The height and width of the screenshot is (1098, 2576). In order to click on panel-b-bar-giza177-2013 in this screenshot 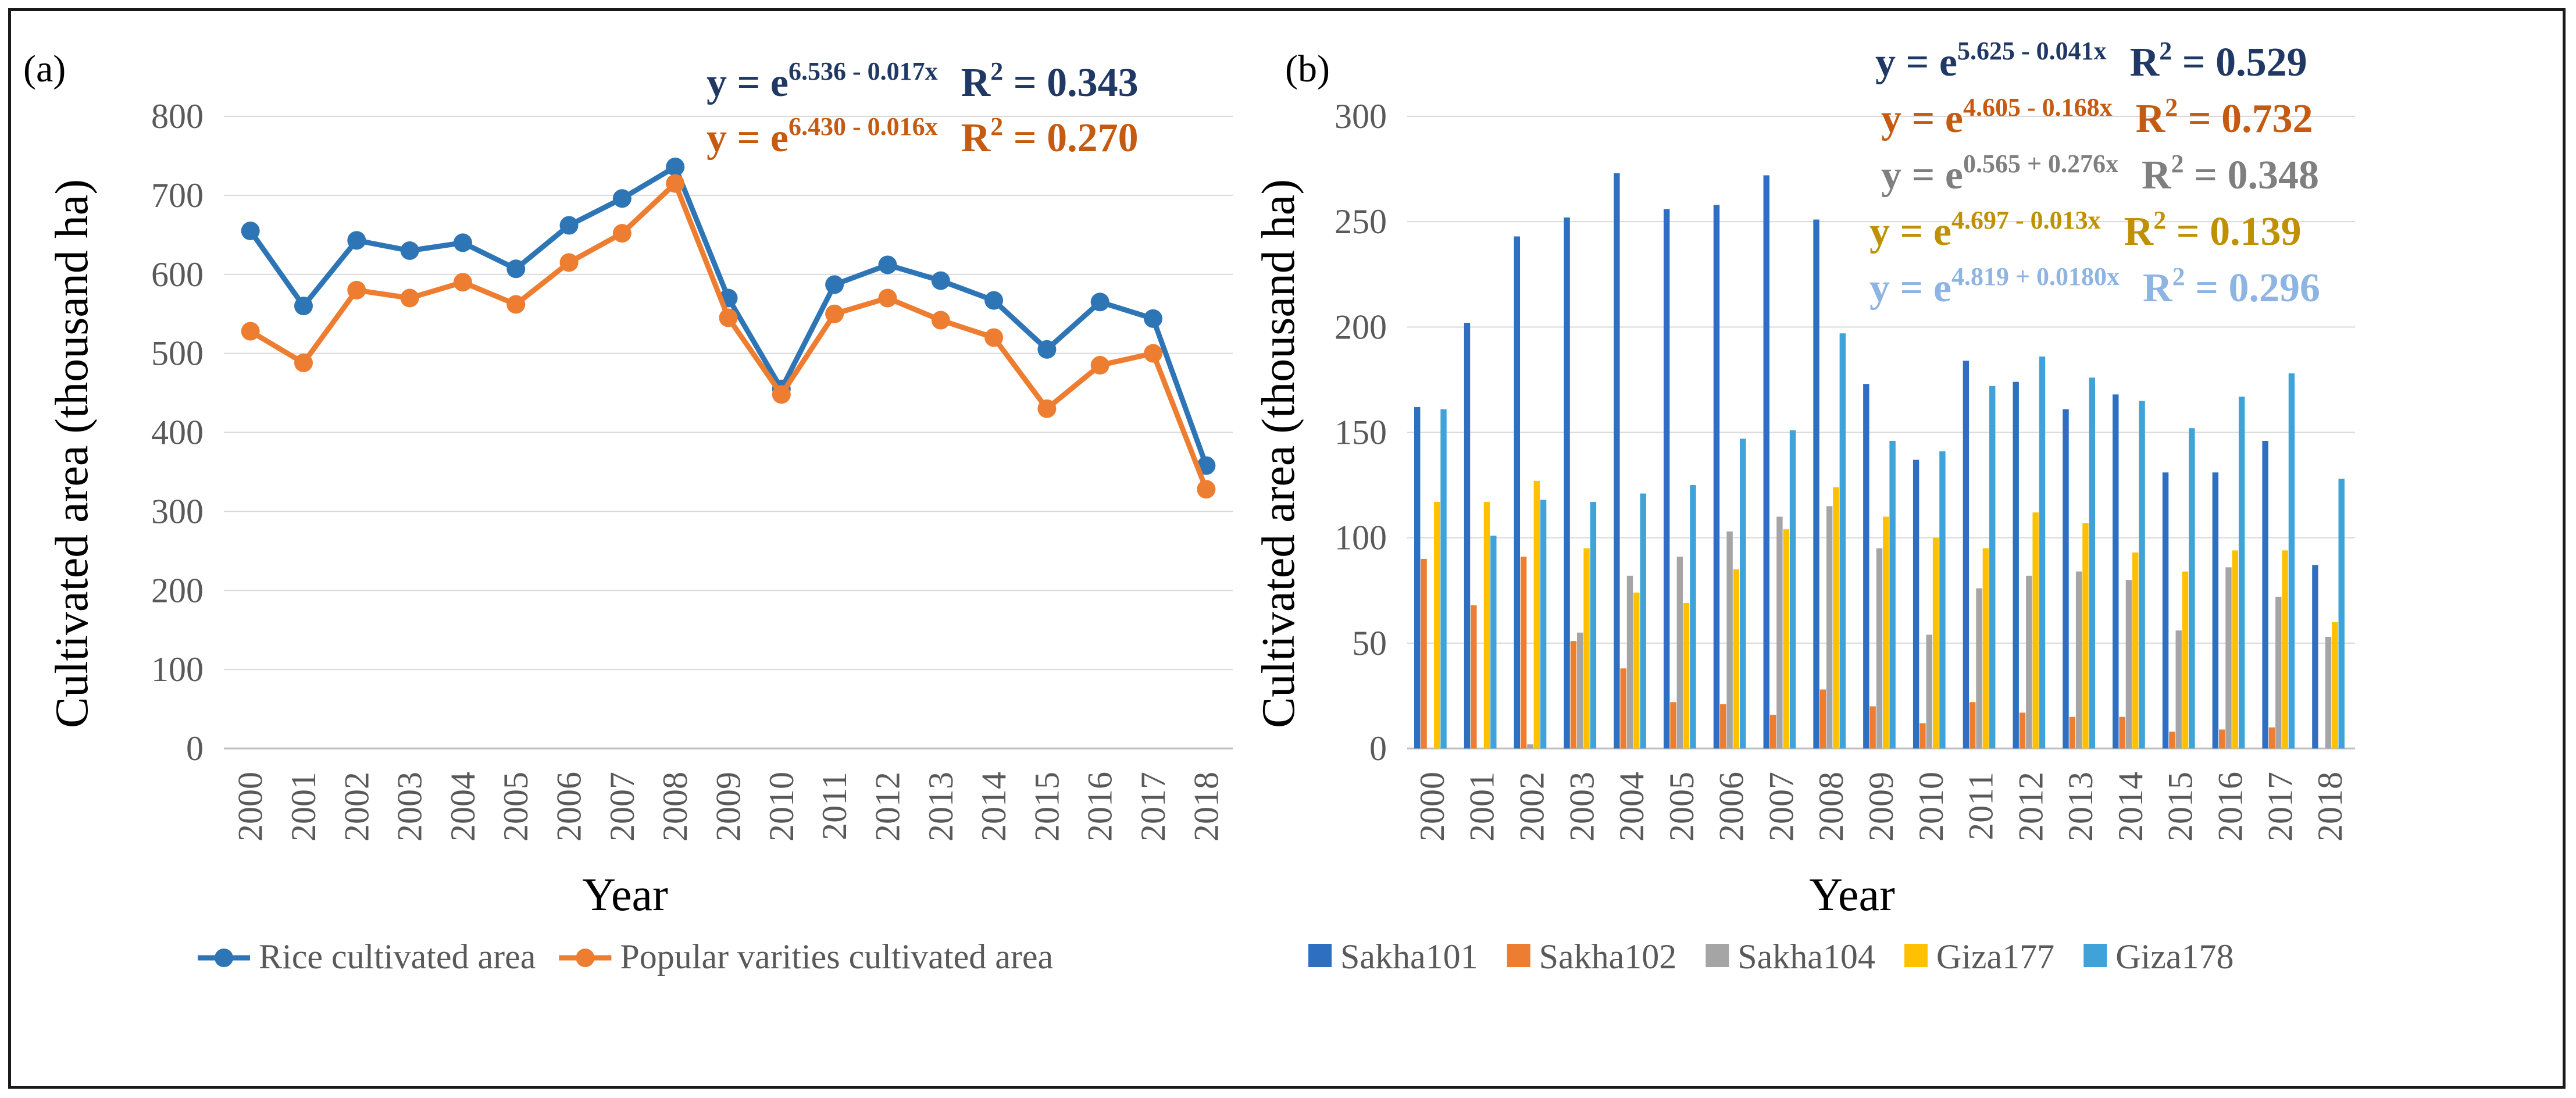, I will do `click(2085, 635)`.